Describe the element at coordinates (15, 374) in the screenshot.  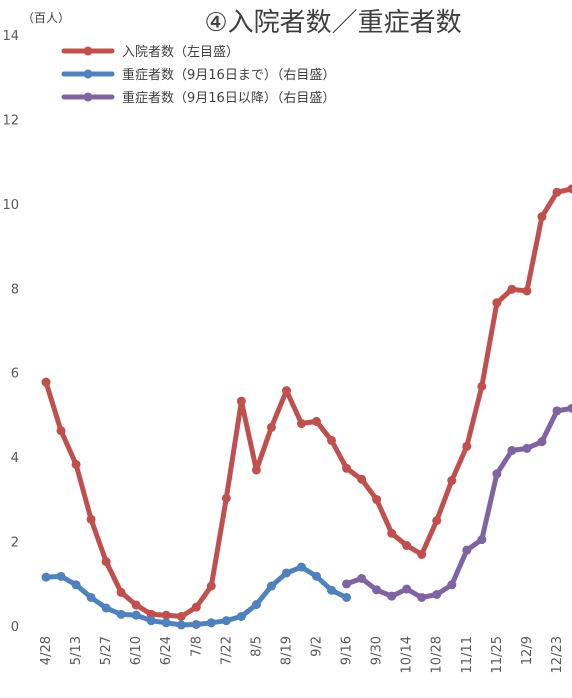
I see `y-tick-label: 6` at that location.